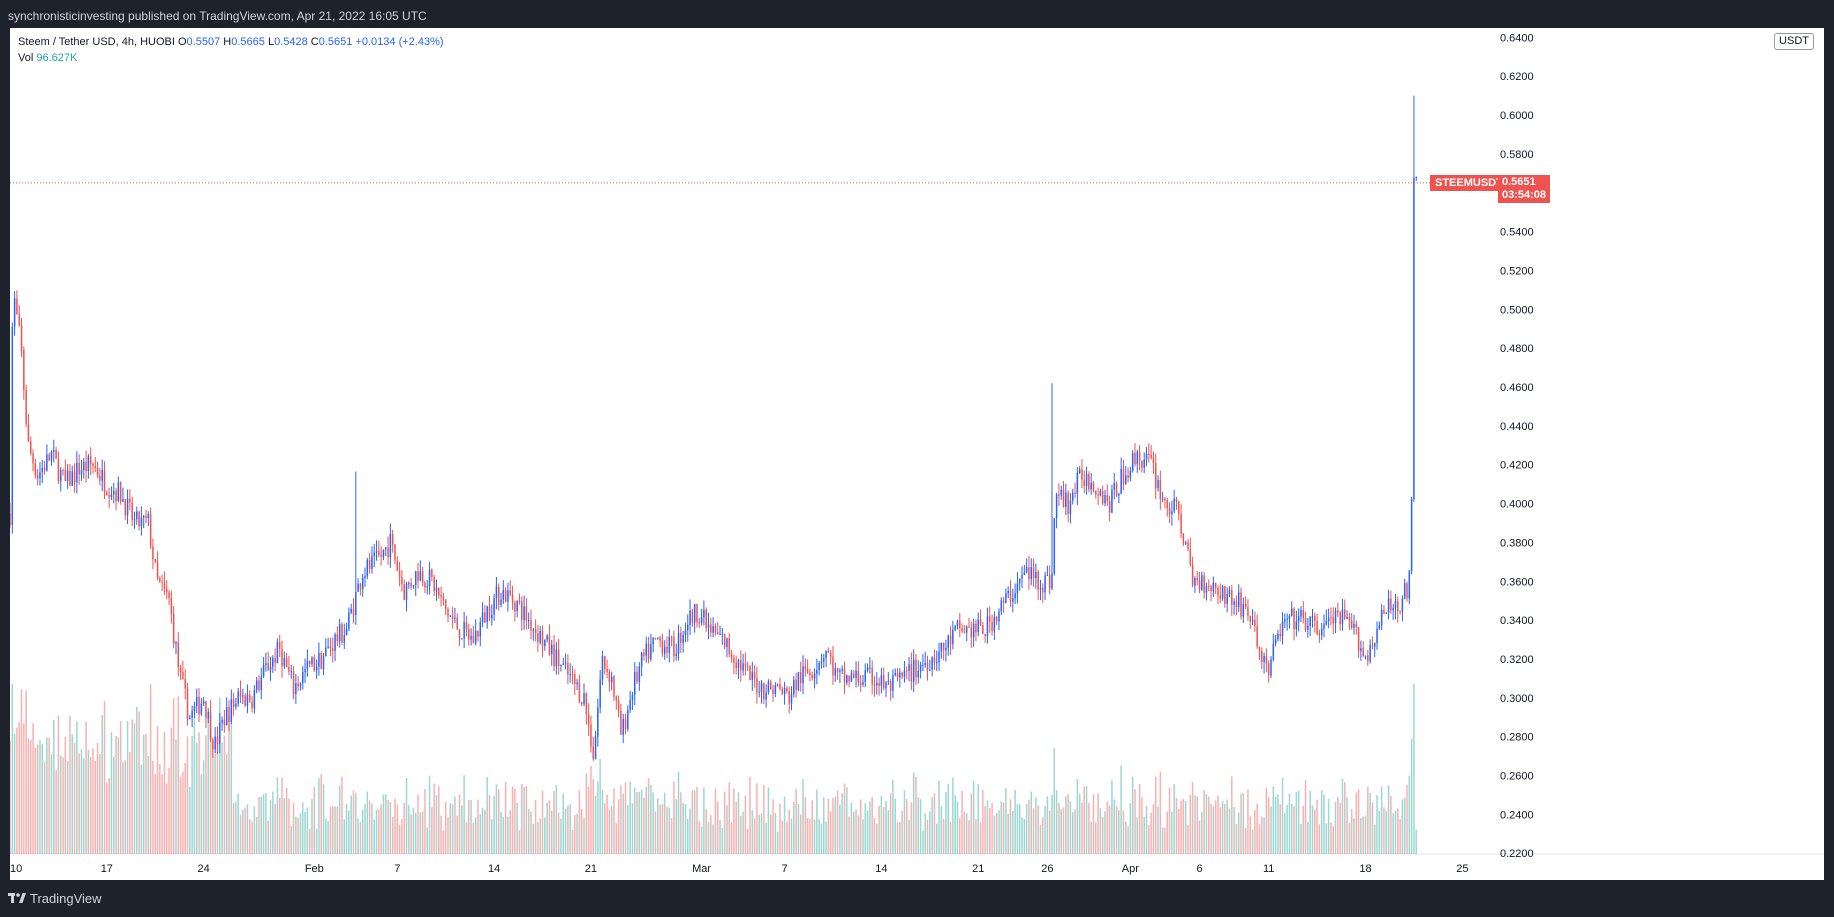  Describe the element at coordinates (1794, 41) in the screenshot. I see `price-unit-button: USDT` at that location.